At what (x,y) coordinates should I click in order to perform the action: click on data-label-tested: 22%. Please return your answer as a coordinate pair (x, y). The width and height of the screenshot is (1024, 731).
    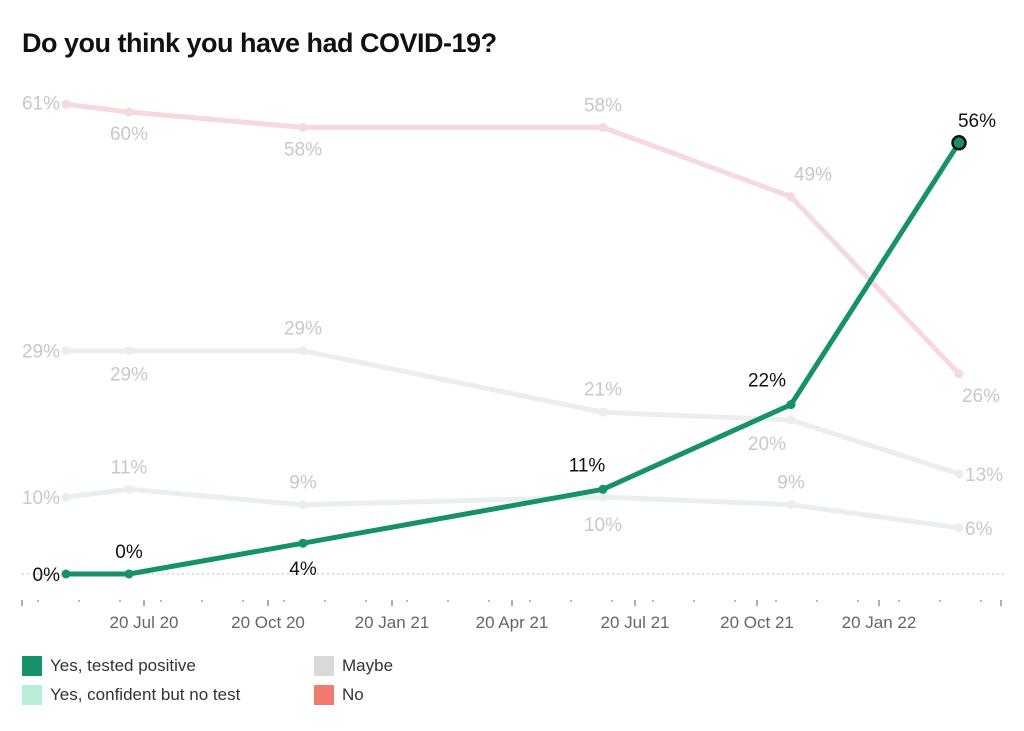
    Looking at the image, I should click on (767, 381).